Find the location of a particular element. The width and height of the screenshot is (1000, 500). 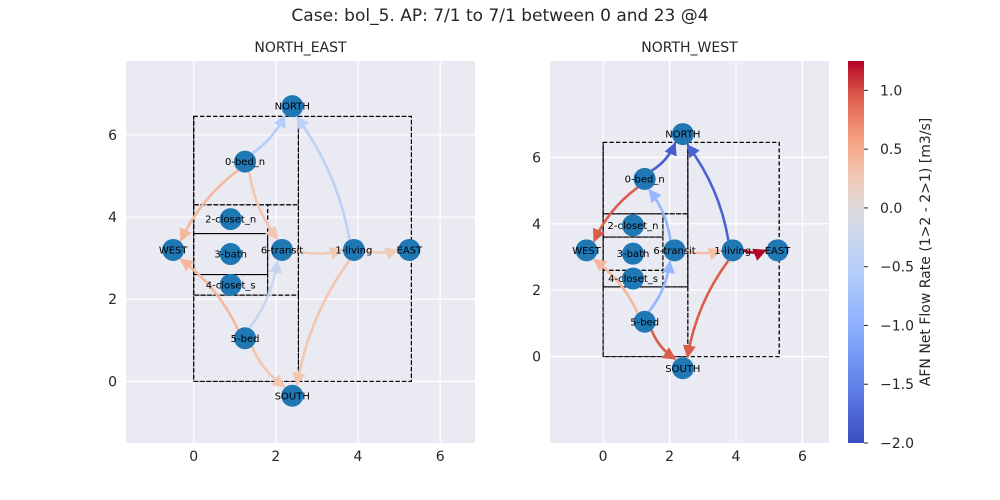

colorbar-tick-label: −1.0 is located at coordinates (897, 326).